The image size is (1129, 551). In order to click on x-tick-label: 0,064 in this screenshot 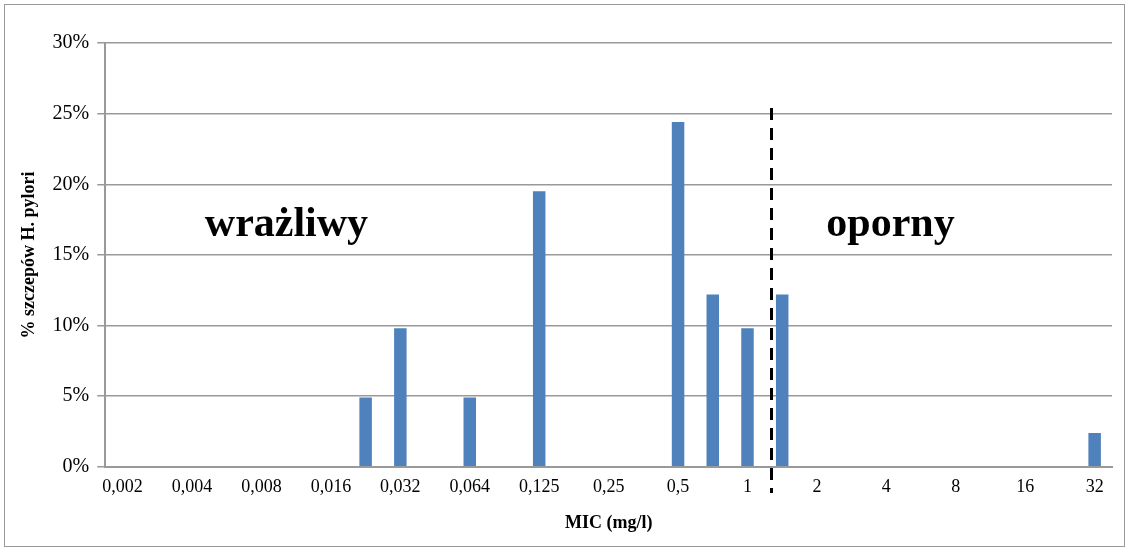, I will do `click(470, 486)`.